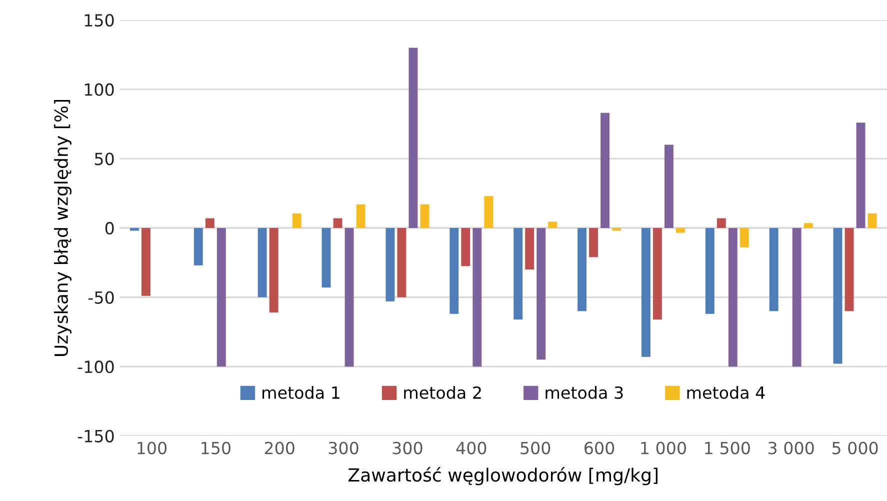  Describe the element at coordinates (279, 448) in the screenshot. I see `x-tick-label: 200` at that location.